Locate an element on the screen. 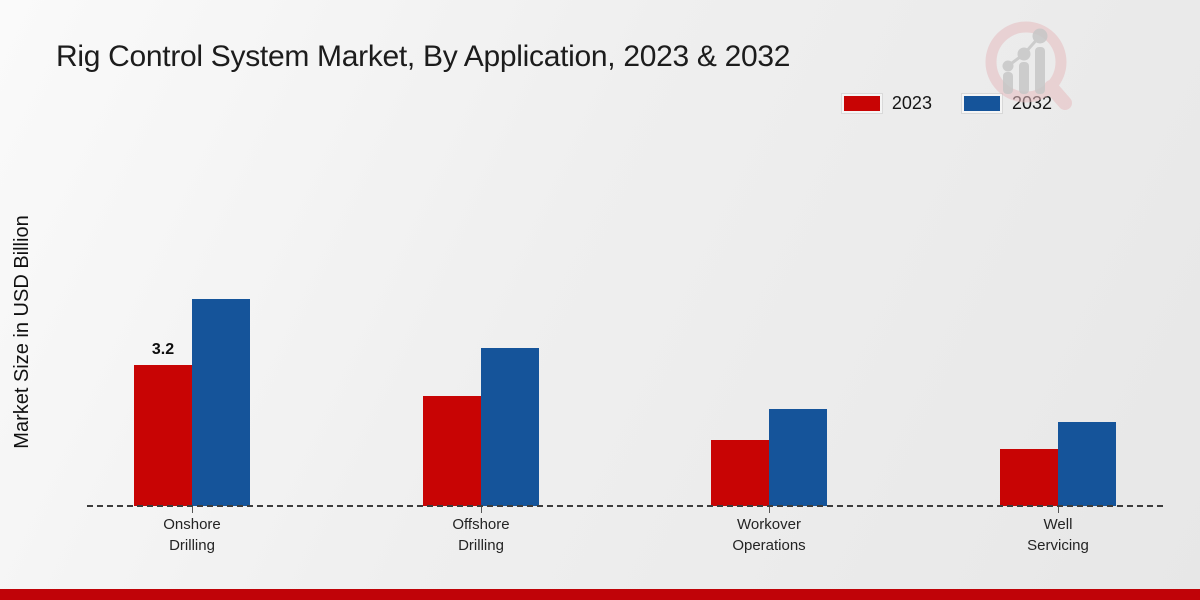  legend-item-2023: 2023 is located at coordinates (886, 103).